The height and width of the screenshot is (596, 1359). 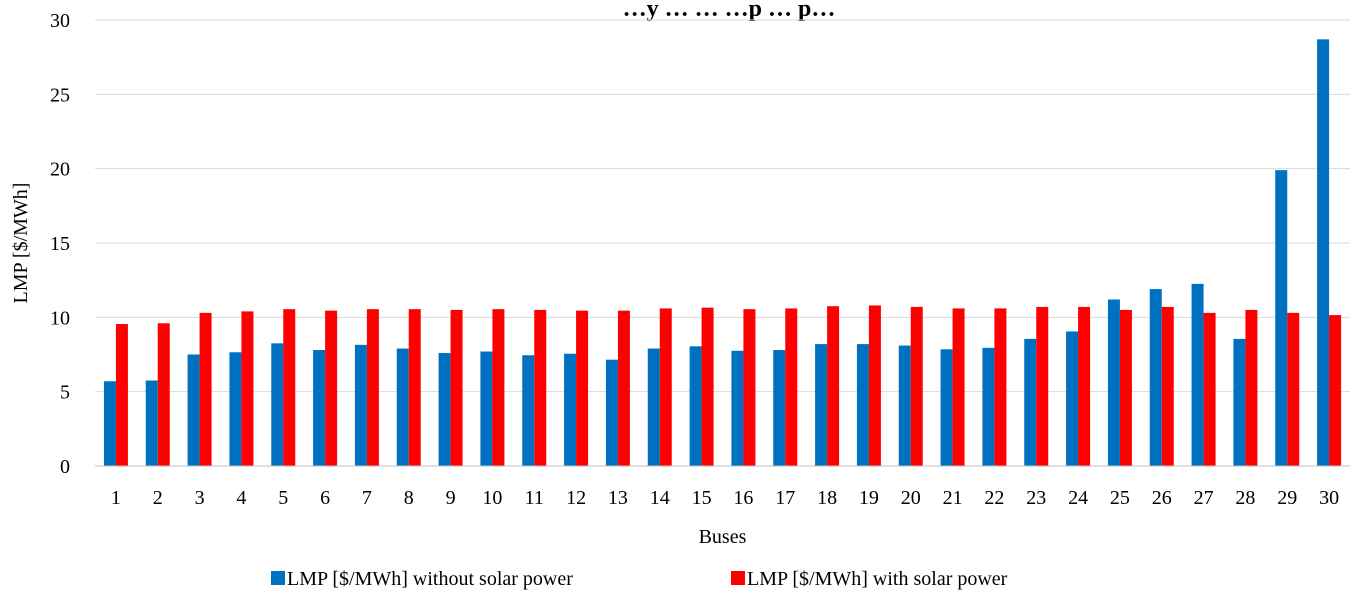 What do you see at coordinates (953, 498) in the screenshot?
I see `x-tick-label: 21` at bounding box center [953, 498].